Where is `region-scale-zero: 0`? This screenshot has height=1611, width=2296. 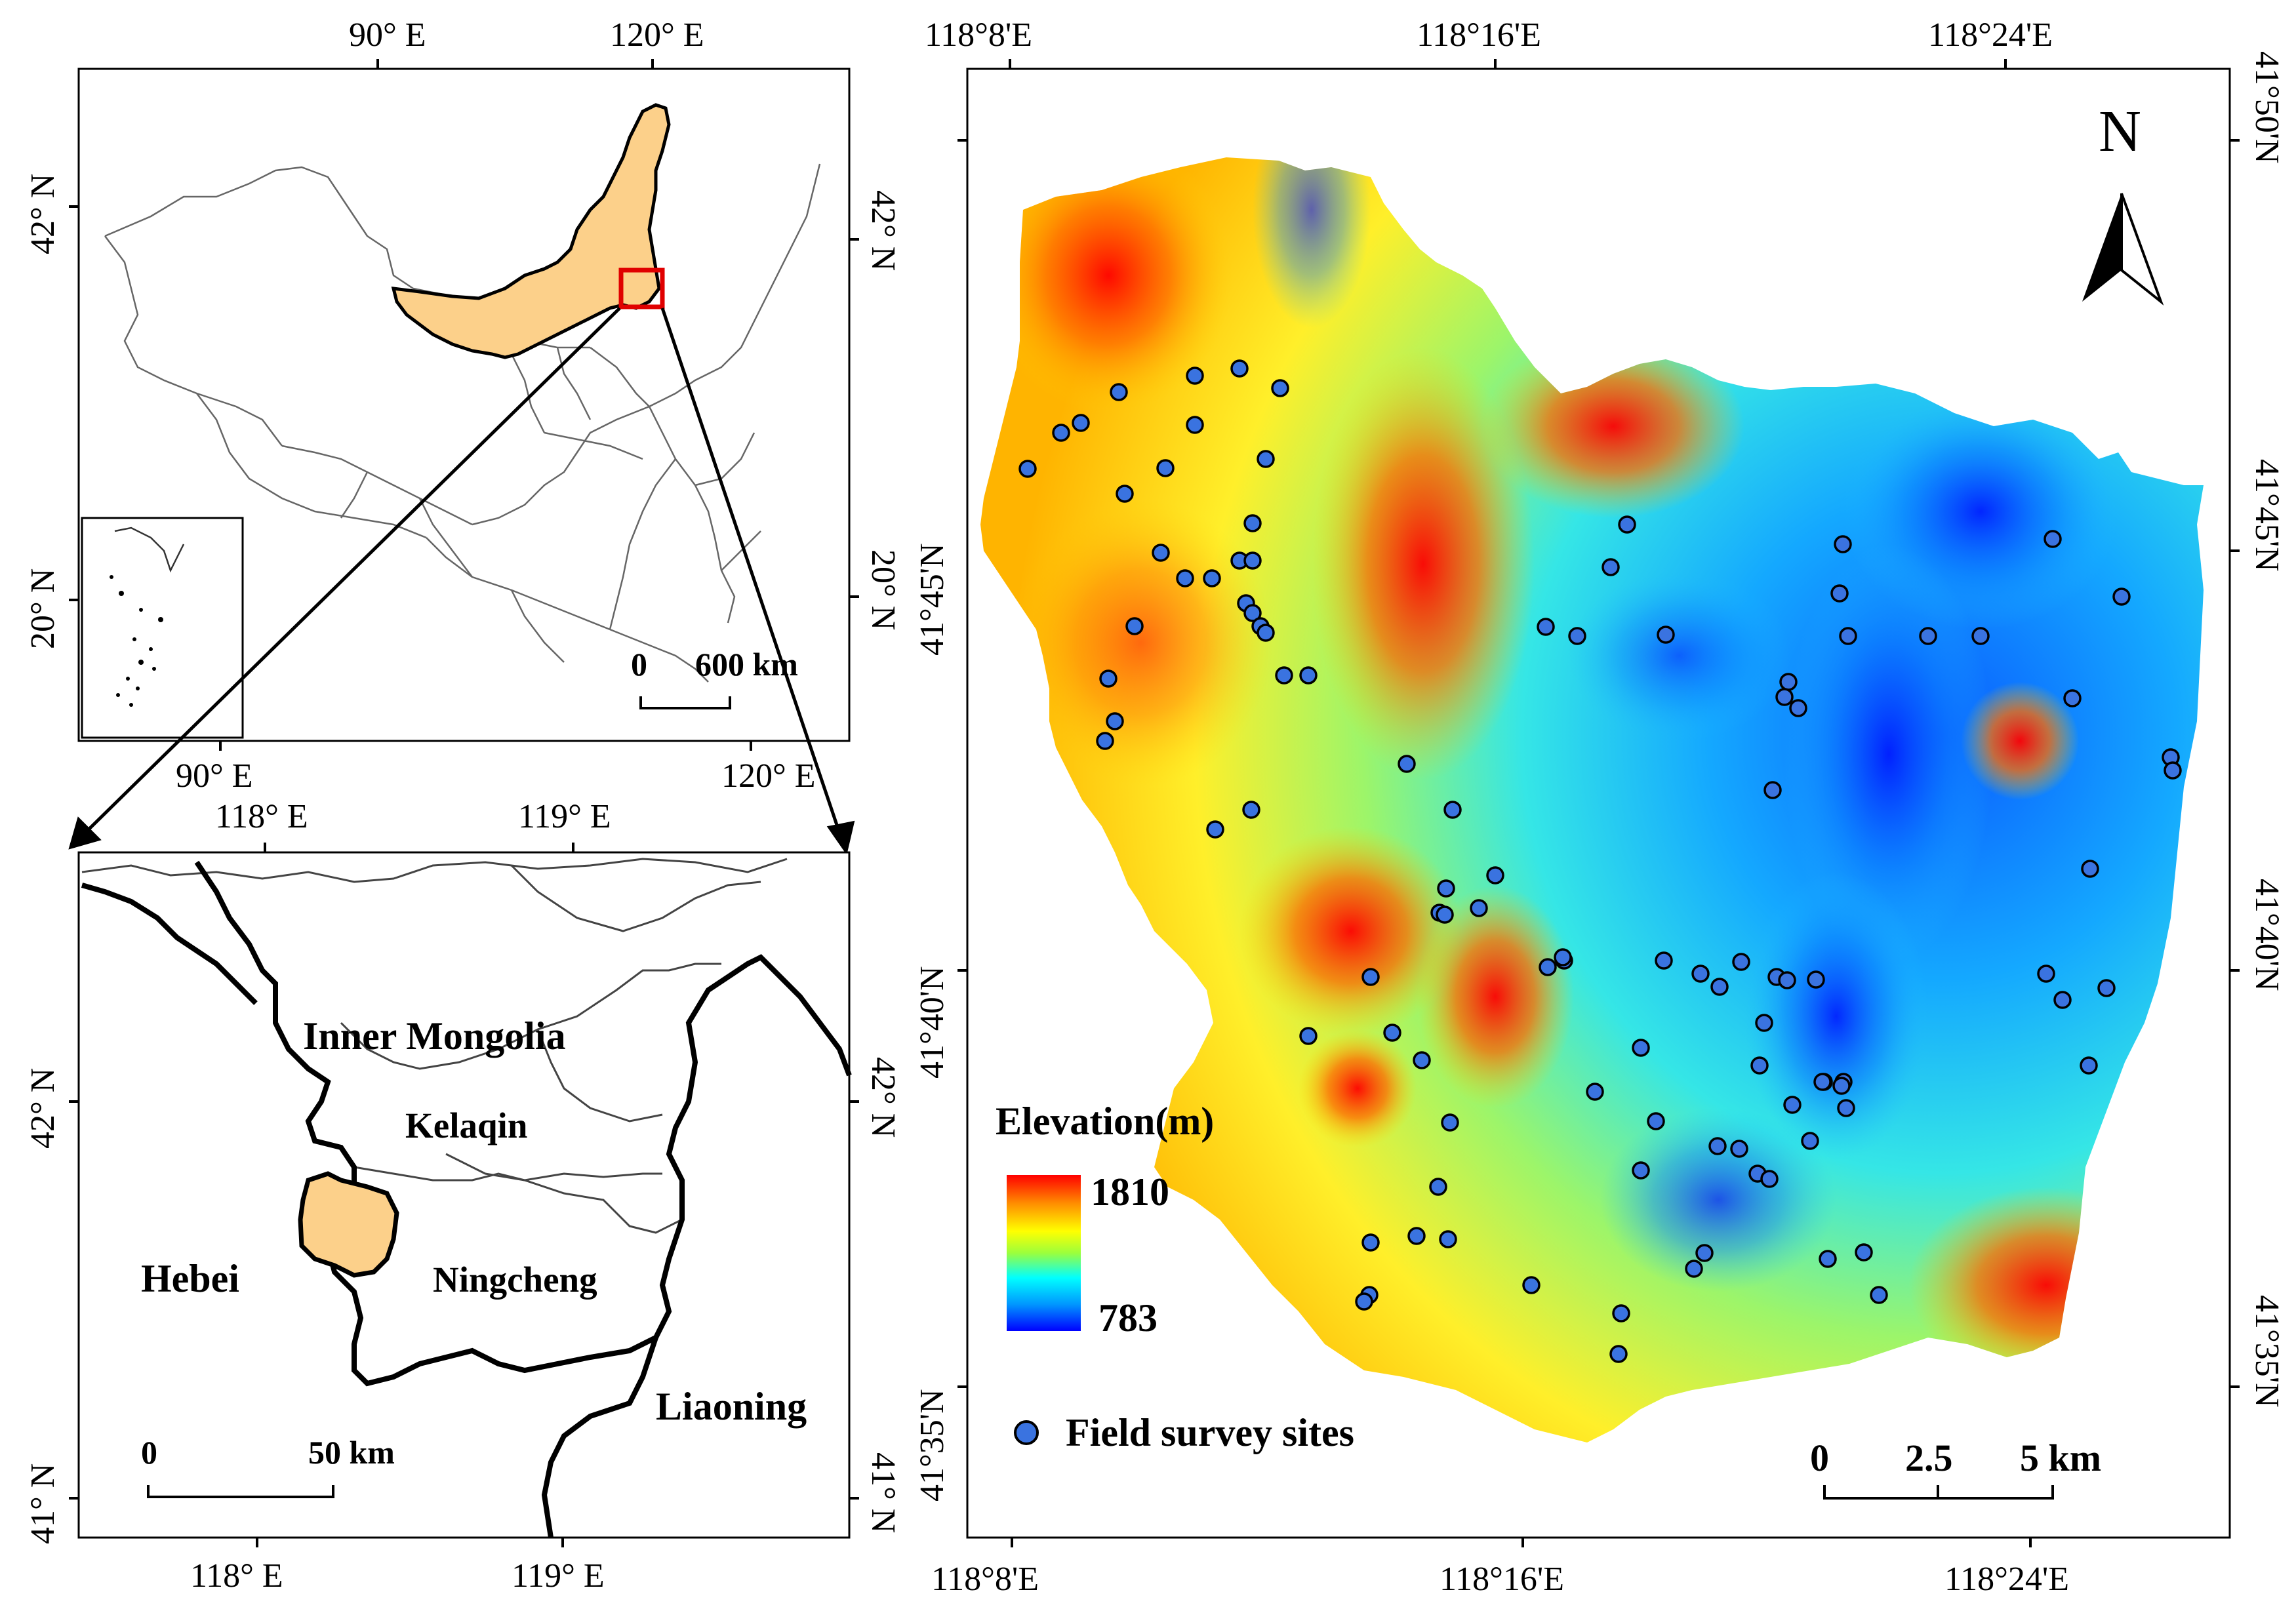 region-scale-zero: 0 is located at coordinates (149, 1452).